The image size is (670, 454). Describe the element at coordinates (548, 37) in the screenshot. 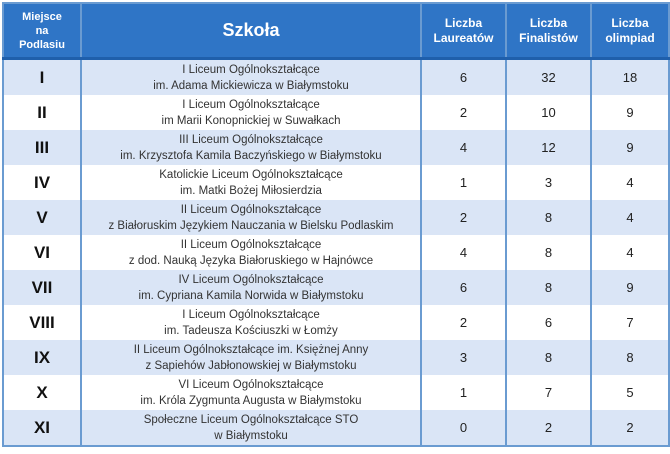

I see `header-finalists-line: Finalistów` at that location.